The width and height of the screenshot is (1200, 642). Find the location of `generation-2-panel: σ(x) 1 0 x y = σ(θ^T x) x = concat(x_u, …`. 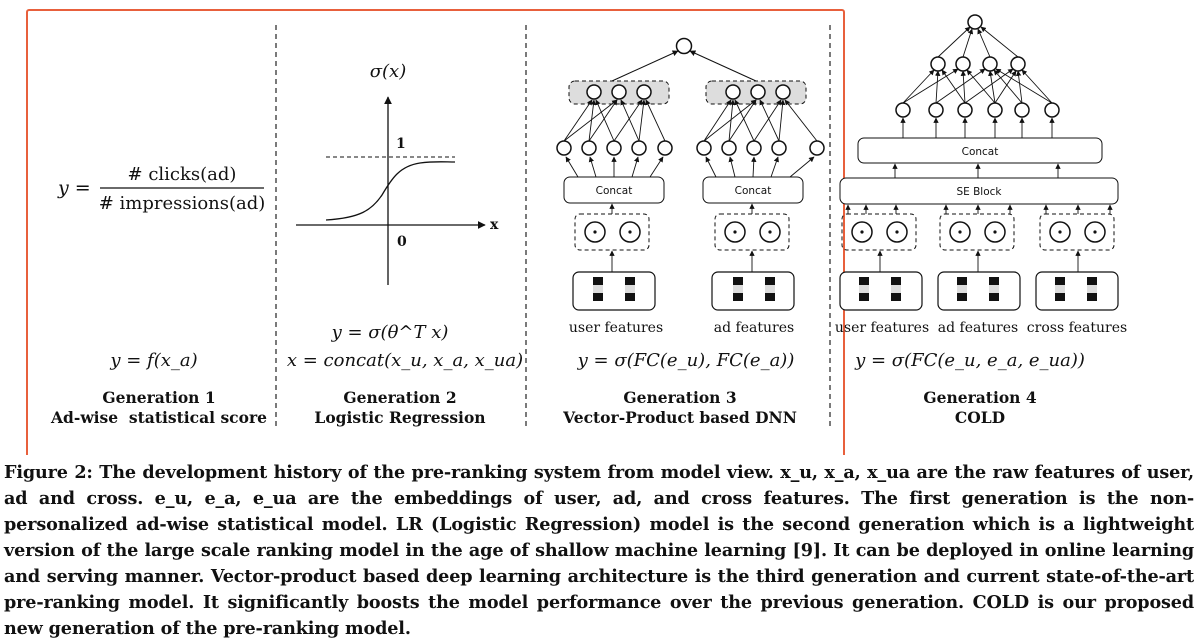

generation-2-panel: σ(x) 1 0 x y = σ(θ^T x) x = concat(x_u, … is located at coordinates (405, 244).